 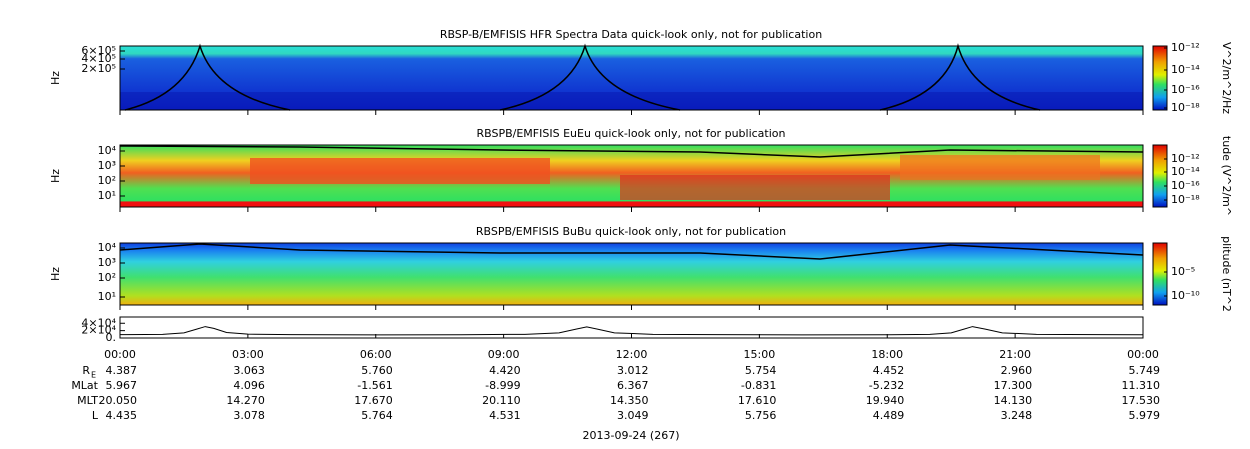 I want to click on ephemeris-value: 5.979, so click(x=1145, y=415).